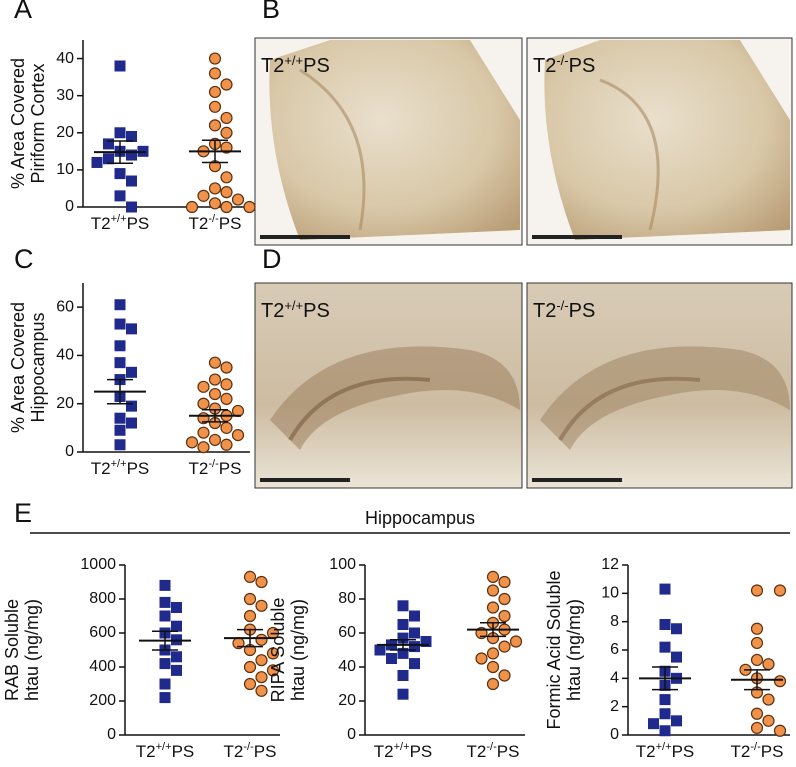 The width and height of the screenshot is (796, 767). Describe the element at coordinates (347, 598) in the screenshot. I see `y-tick-label: 80` at that location.